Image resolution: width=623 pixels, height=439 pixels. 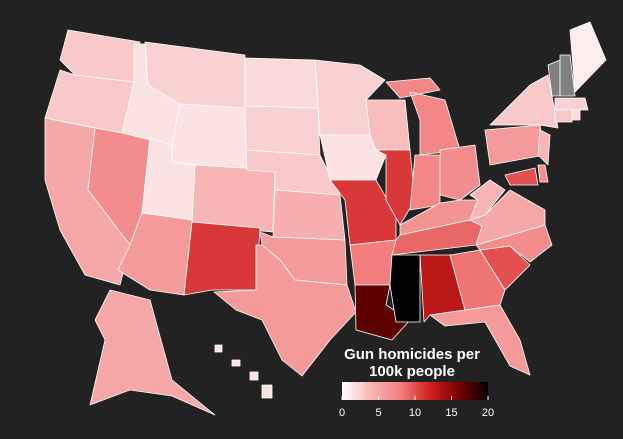 What do you see at coordinates (415, 413) in the screenshot?
I see `colorbar-tick-label: 10` at bounding box center [415, 413].